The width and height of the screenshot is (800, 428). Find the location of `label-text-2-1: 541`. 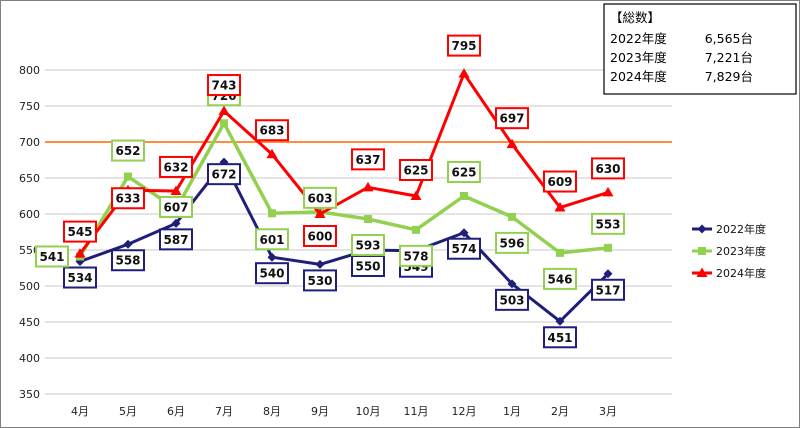

label-text-2-1: 541 is located at coordinates (51, 257).